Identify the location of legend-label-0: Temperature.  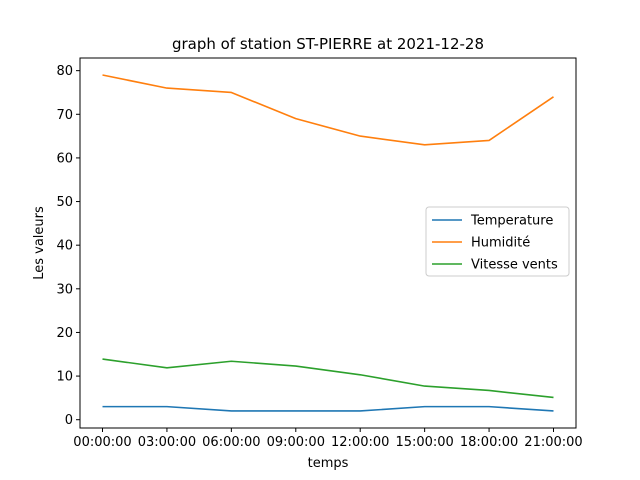
(511, 221).